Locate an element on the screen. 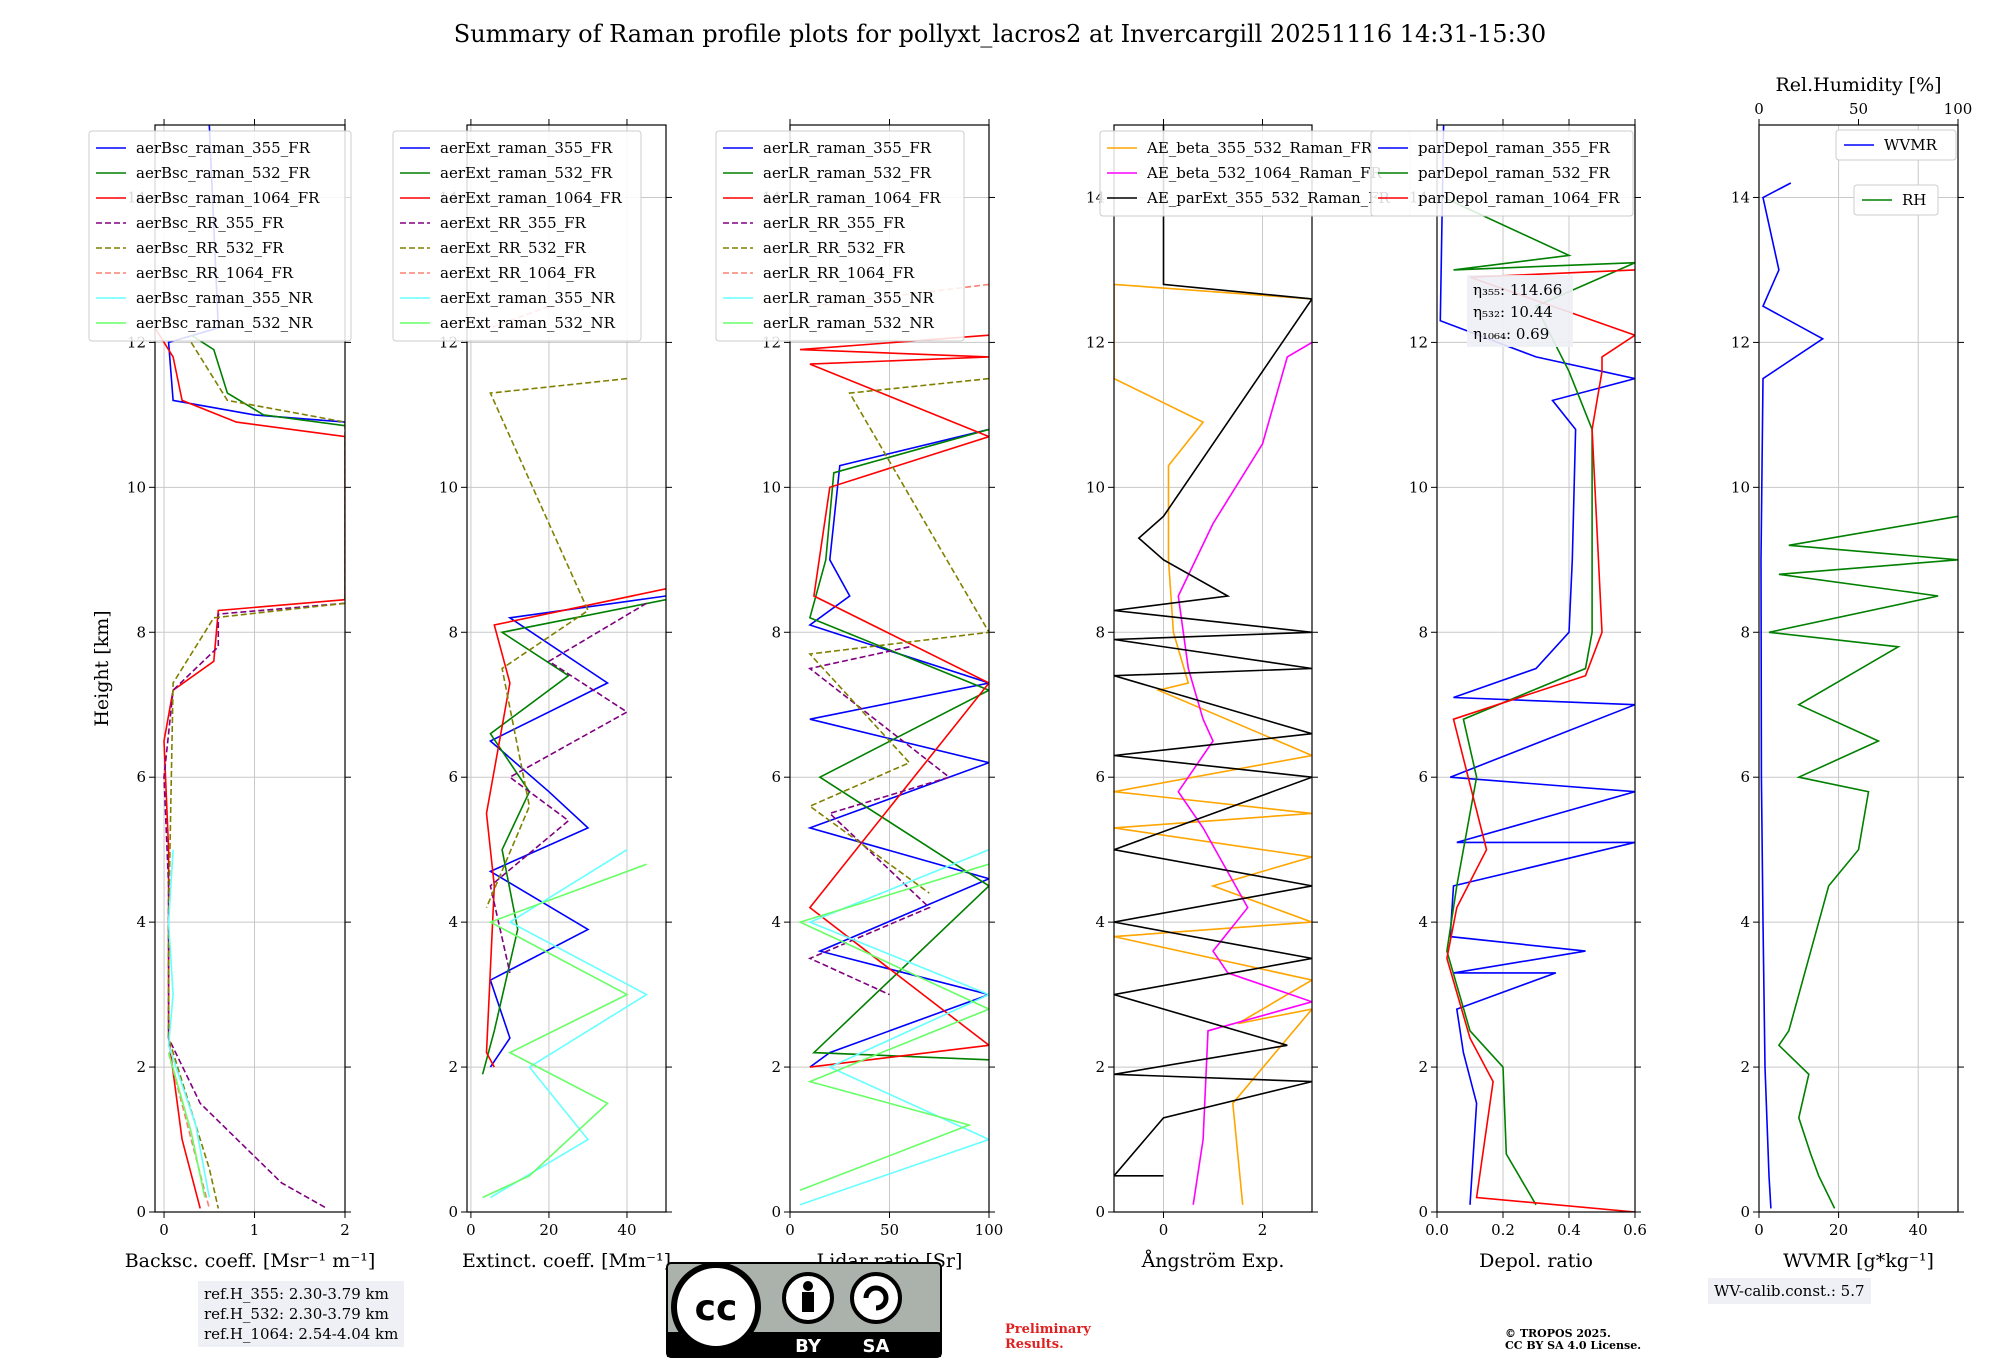  bsc-legend-label: aerBsc_raman_355_FR is located at coordinates (223, 148).